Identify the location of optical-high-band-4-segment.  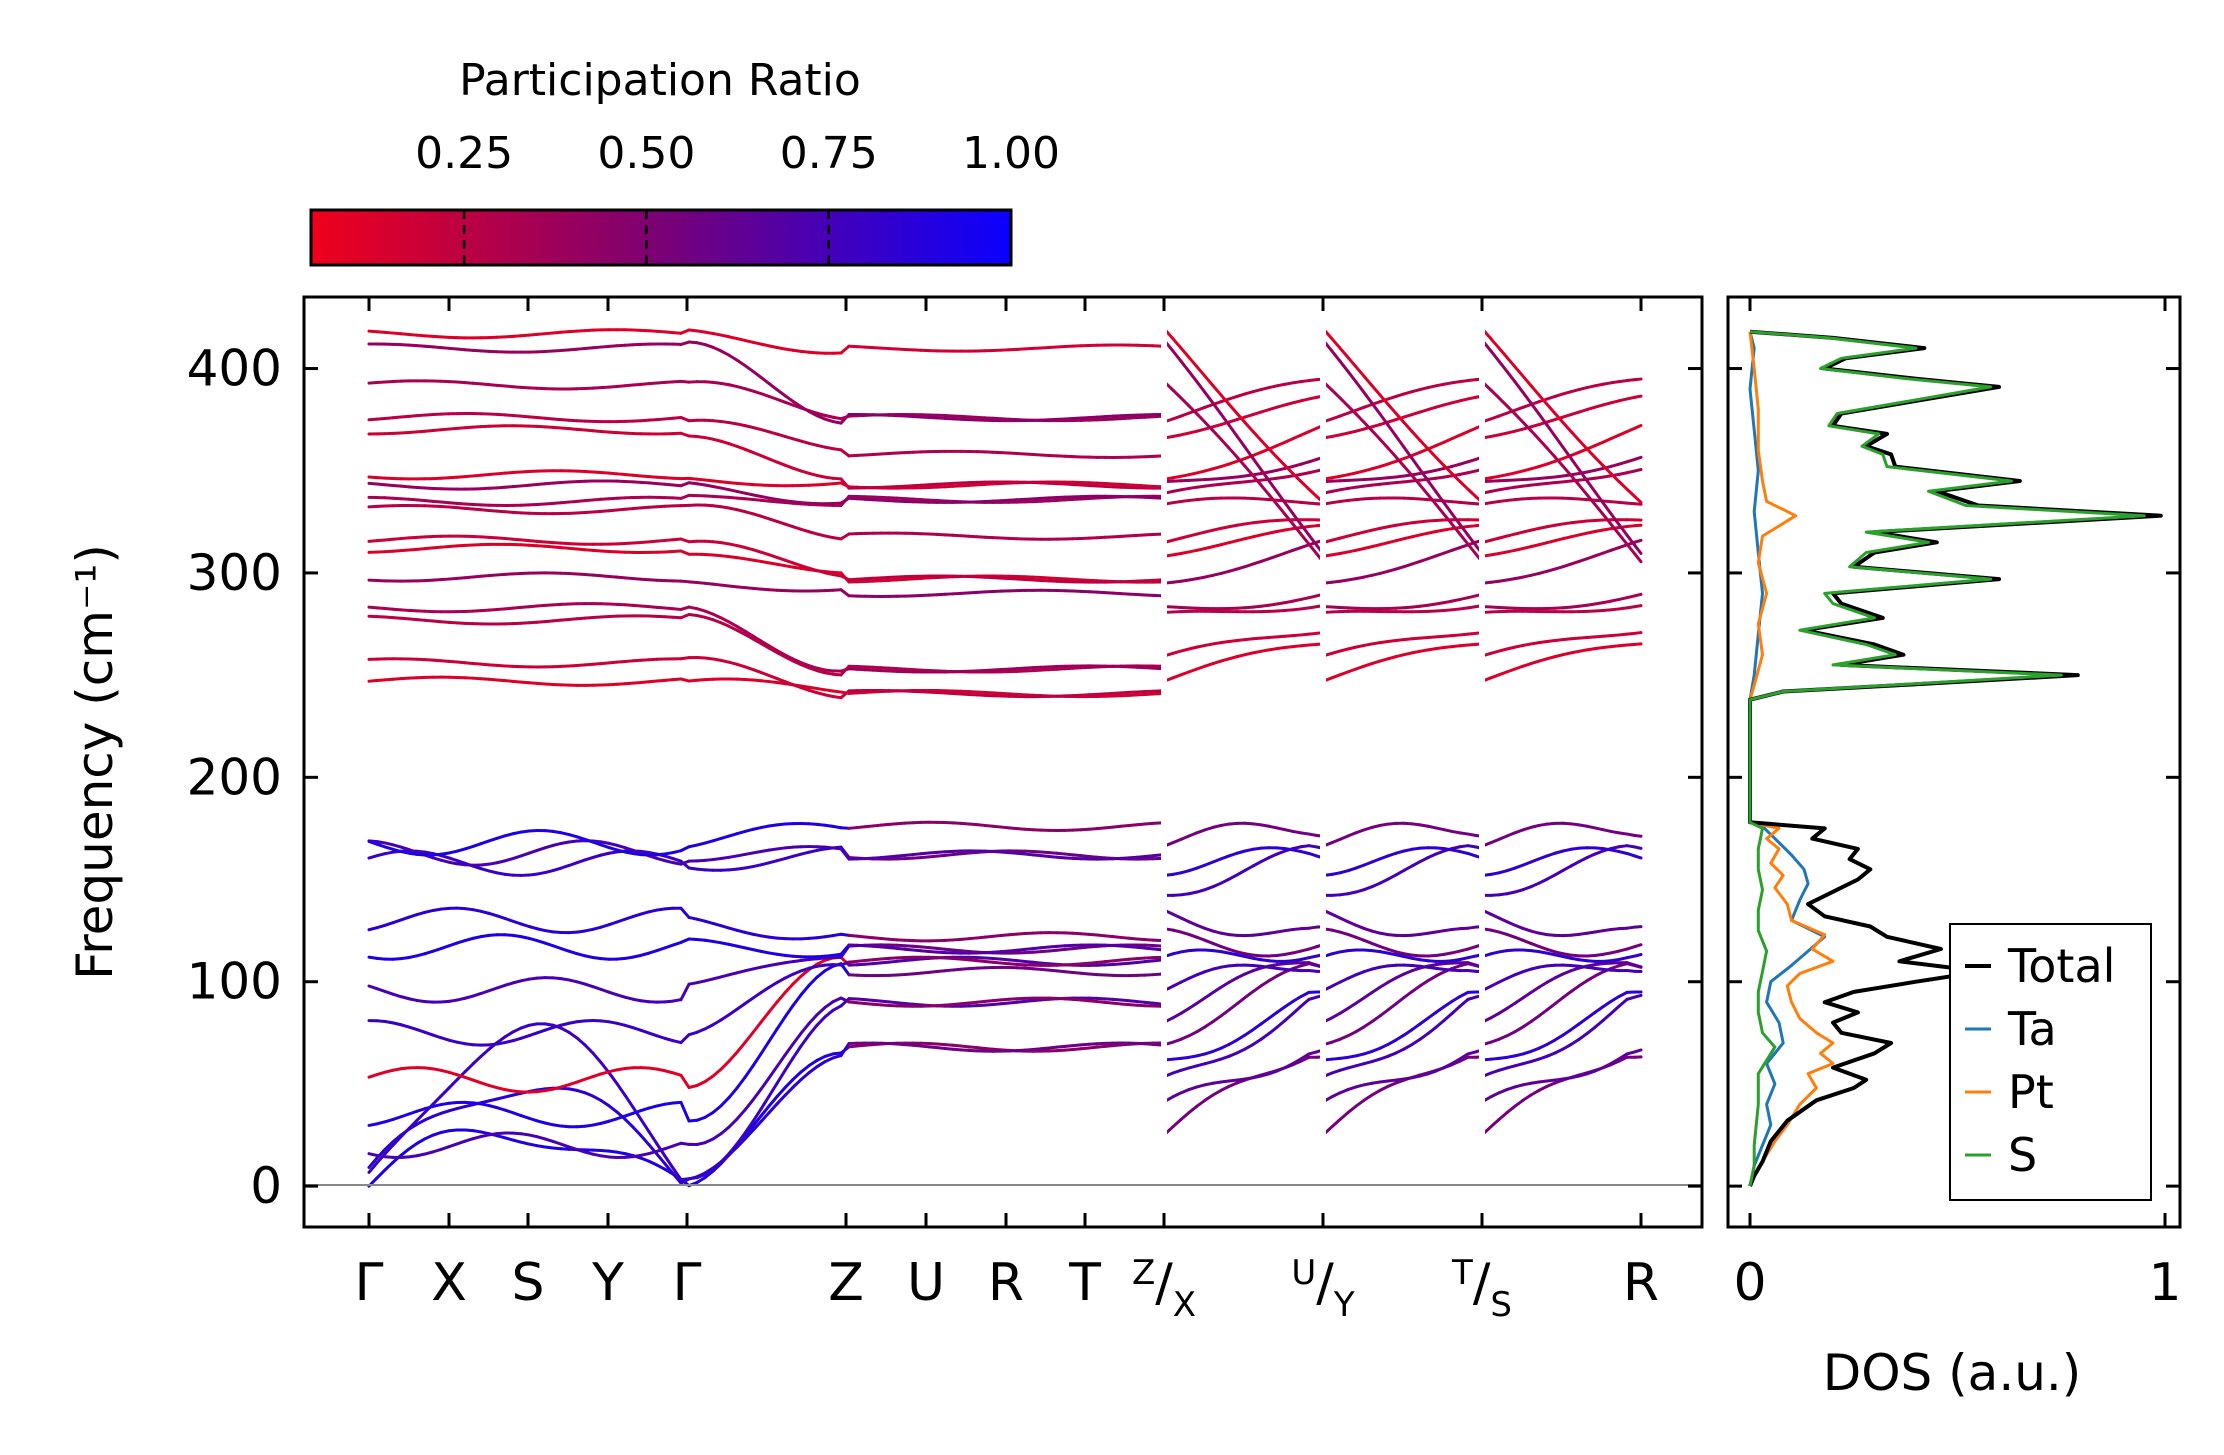
(1638, 541).